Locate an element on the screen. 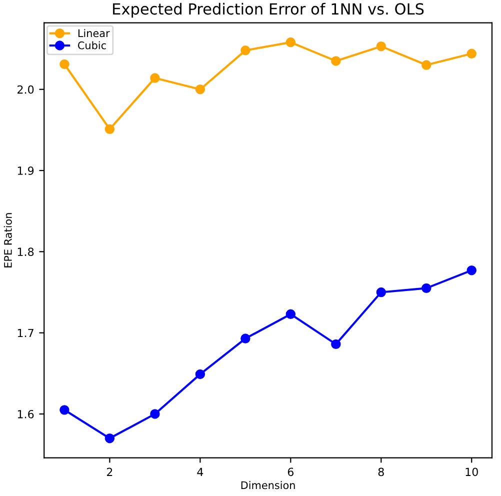 This screenshot has width=501, height=496. x-tick-label: 6 is located at coordinates (291, 472).